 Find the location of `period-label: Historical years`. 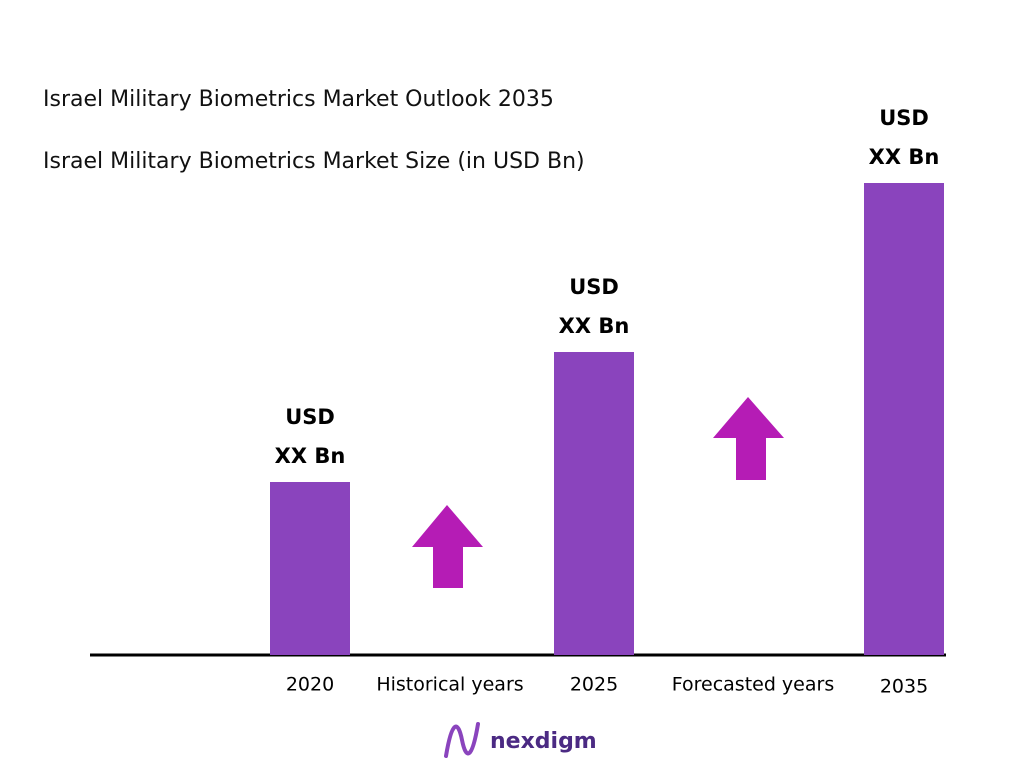

period-label: Historical years is located at coordinates (449, 685).